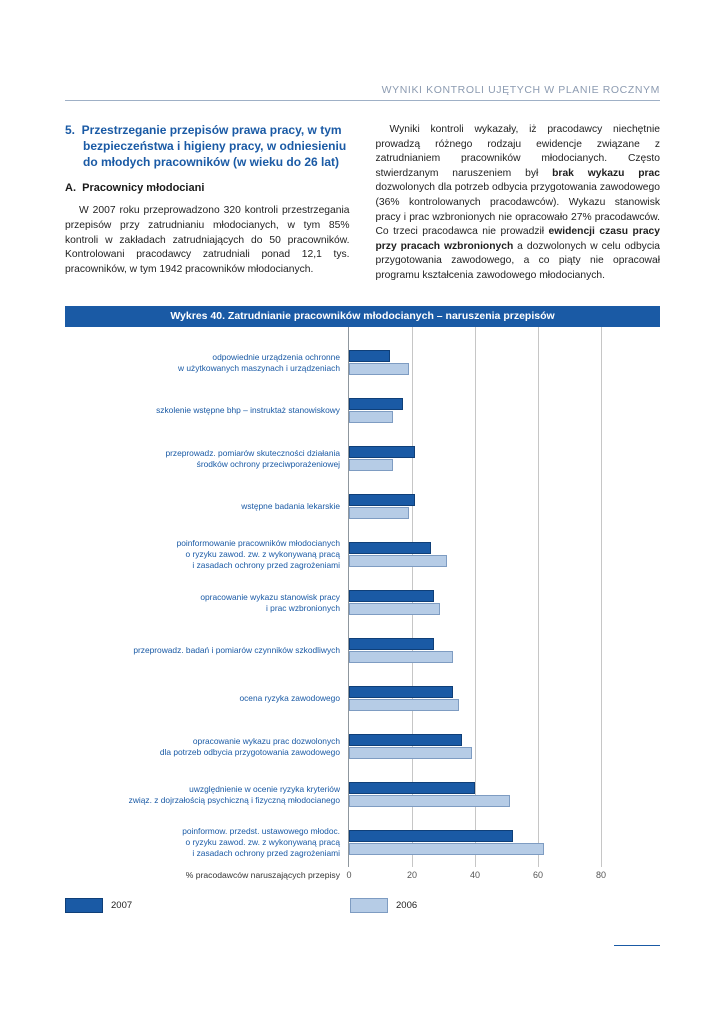  I want to click on legend-swatch-2007, so click(84, 905).